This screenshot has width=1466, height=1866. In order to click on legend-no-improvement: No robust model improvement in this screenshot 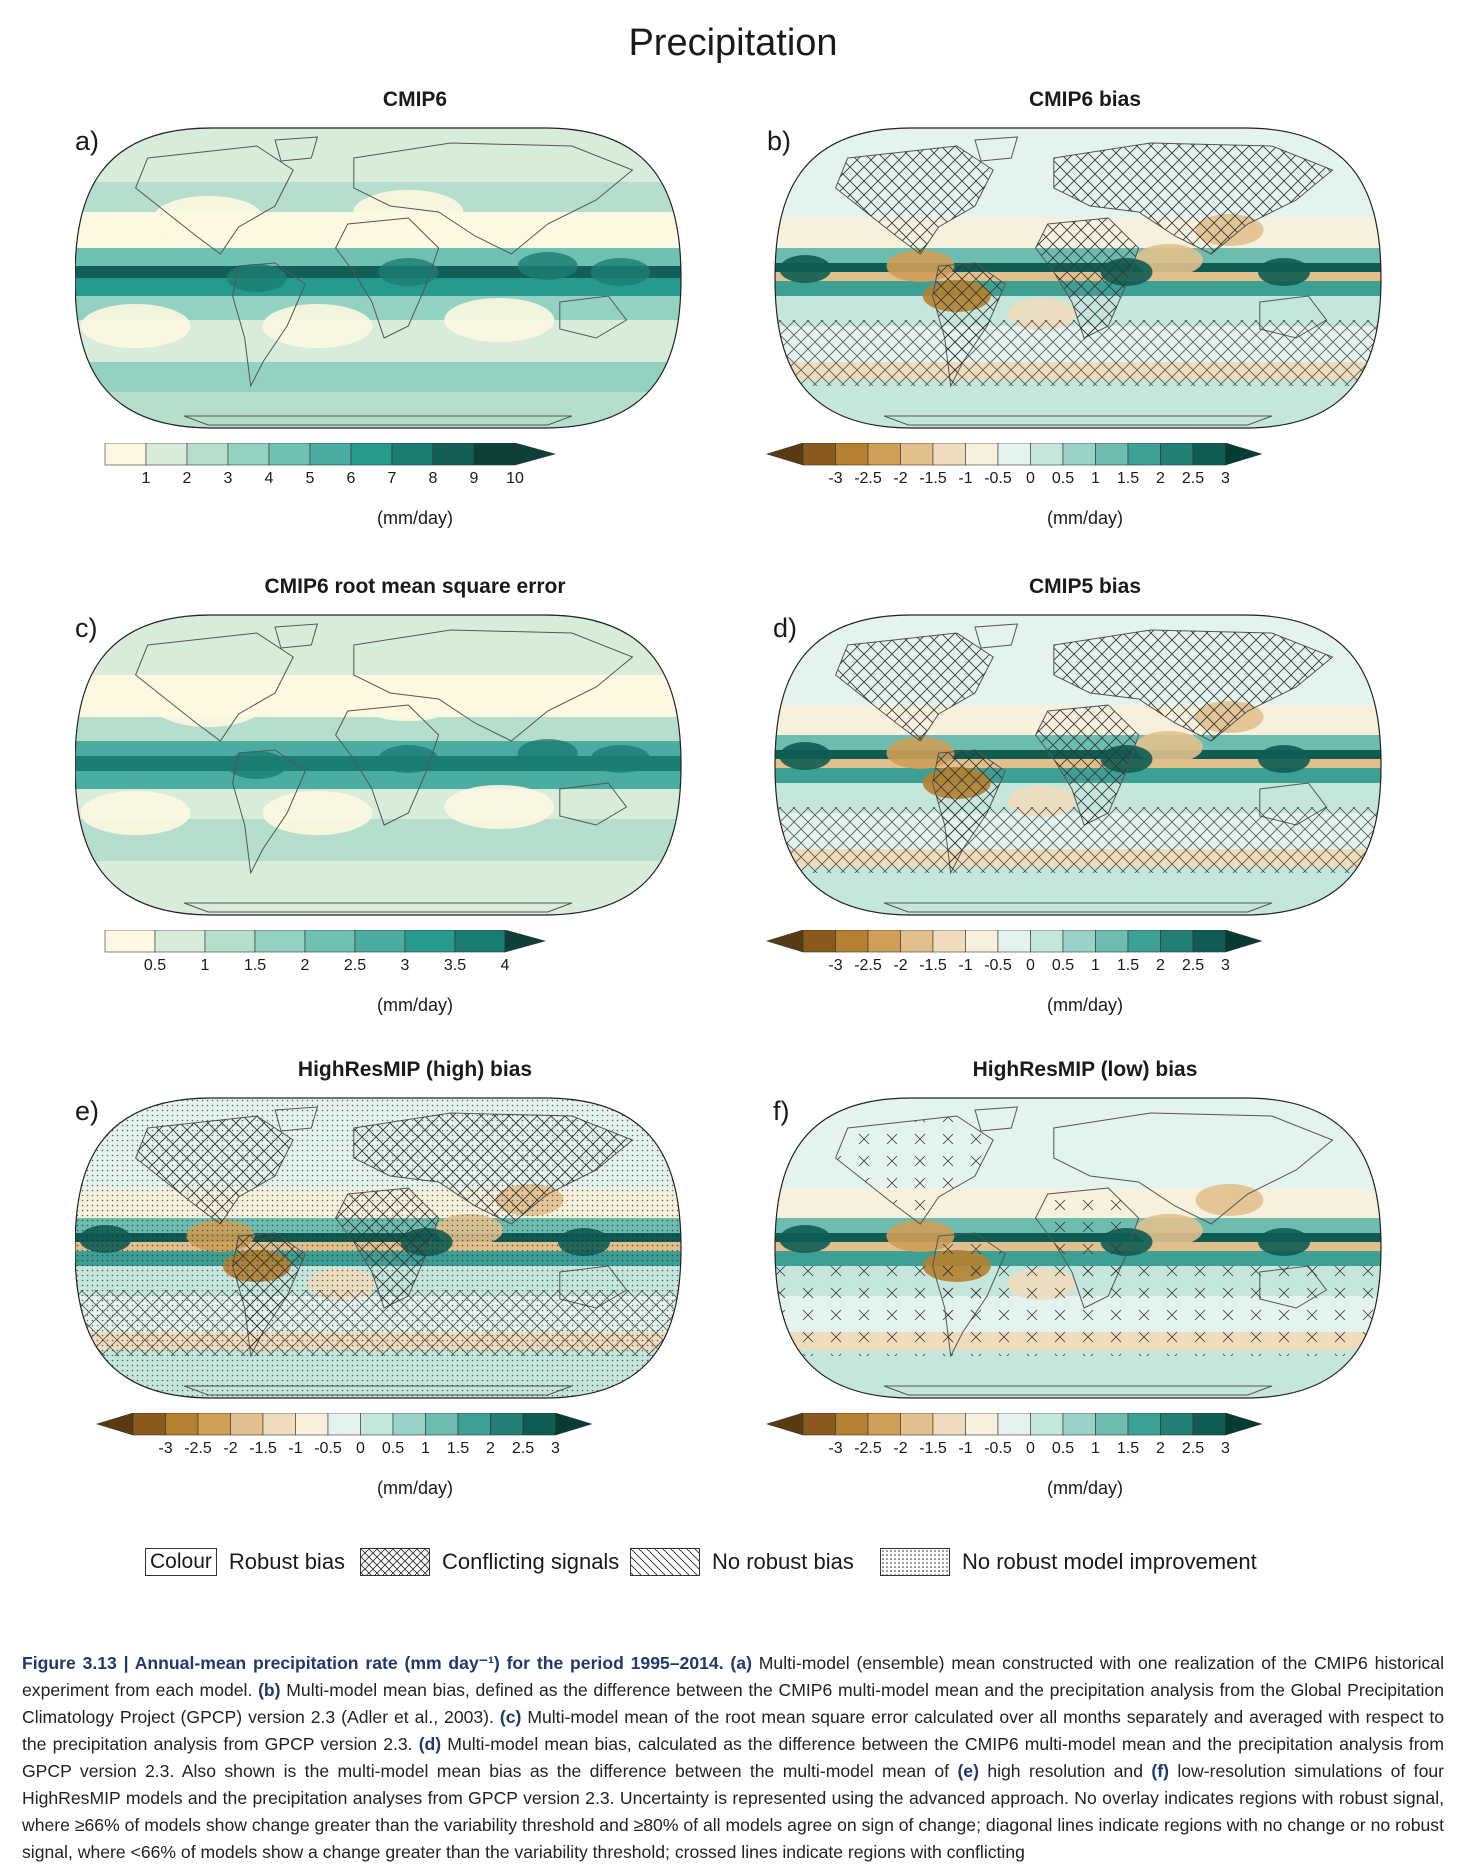, I will do `click(1068, 1562)`.